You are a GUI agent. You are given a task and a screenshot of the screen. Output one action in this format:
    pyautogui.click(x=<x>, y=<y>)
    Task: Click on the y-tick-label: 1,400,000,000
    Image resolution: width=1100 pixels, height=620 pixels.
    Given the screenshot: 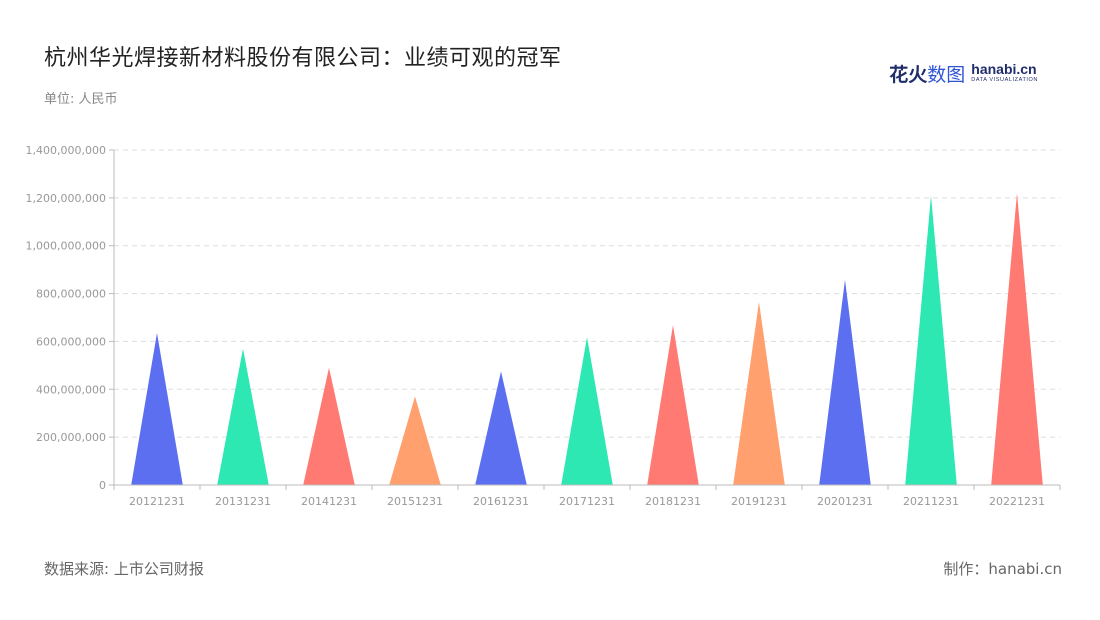 What is the action you would take?
    pyautogui.click(x=66, y=150)
    